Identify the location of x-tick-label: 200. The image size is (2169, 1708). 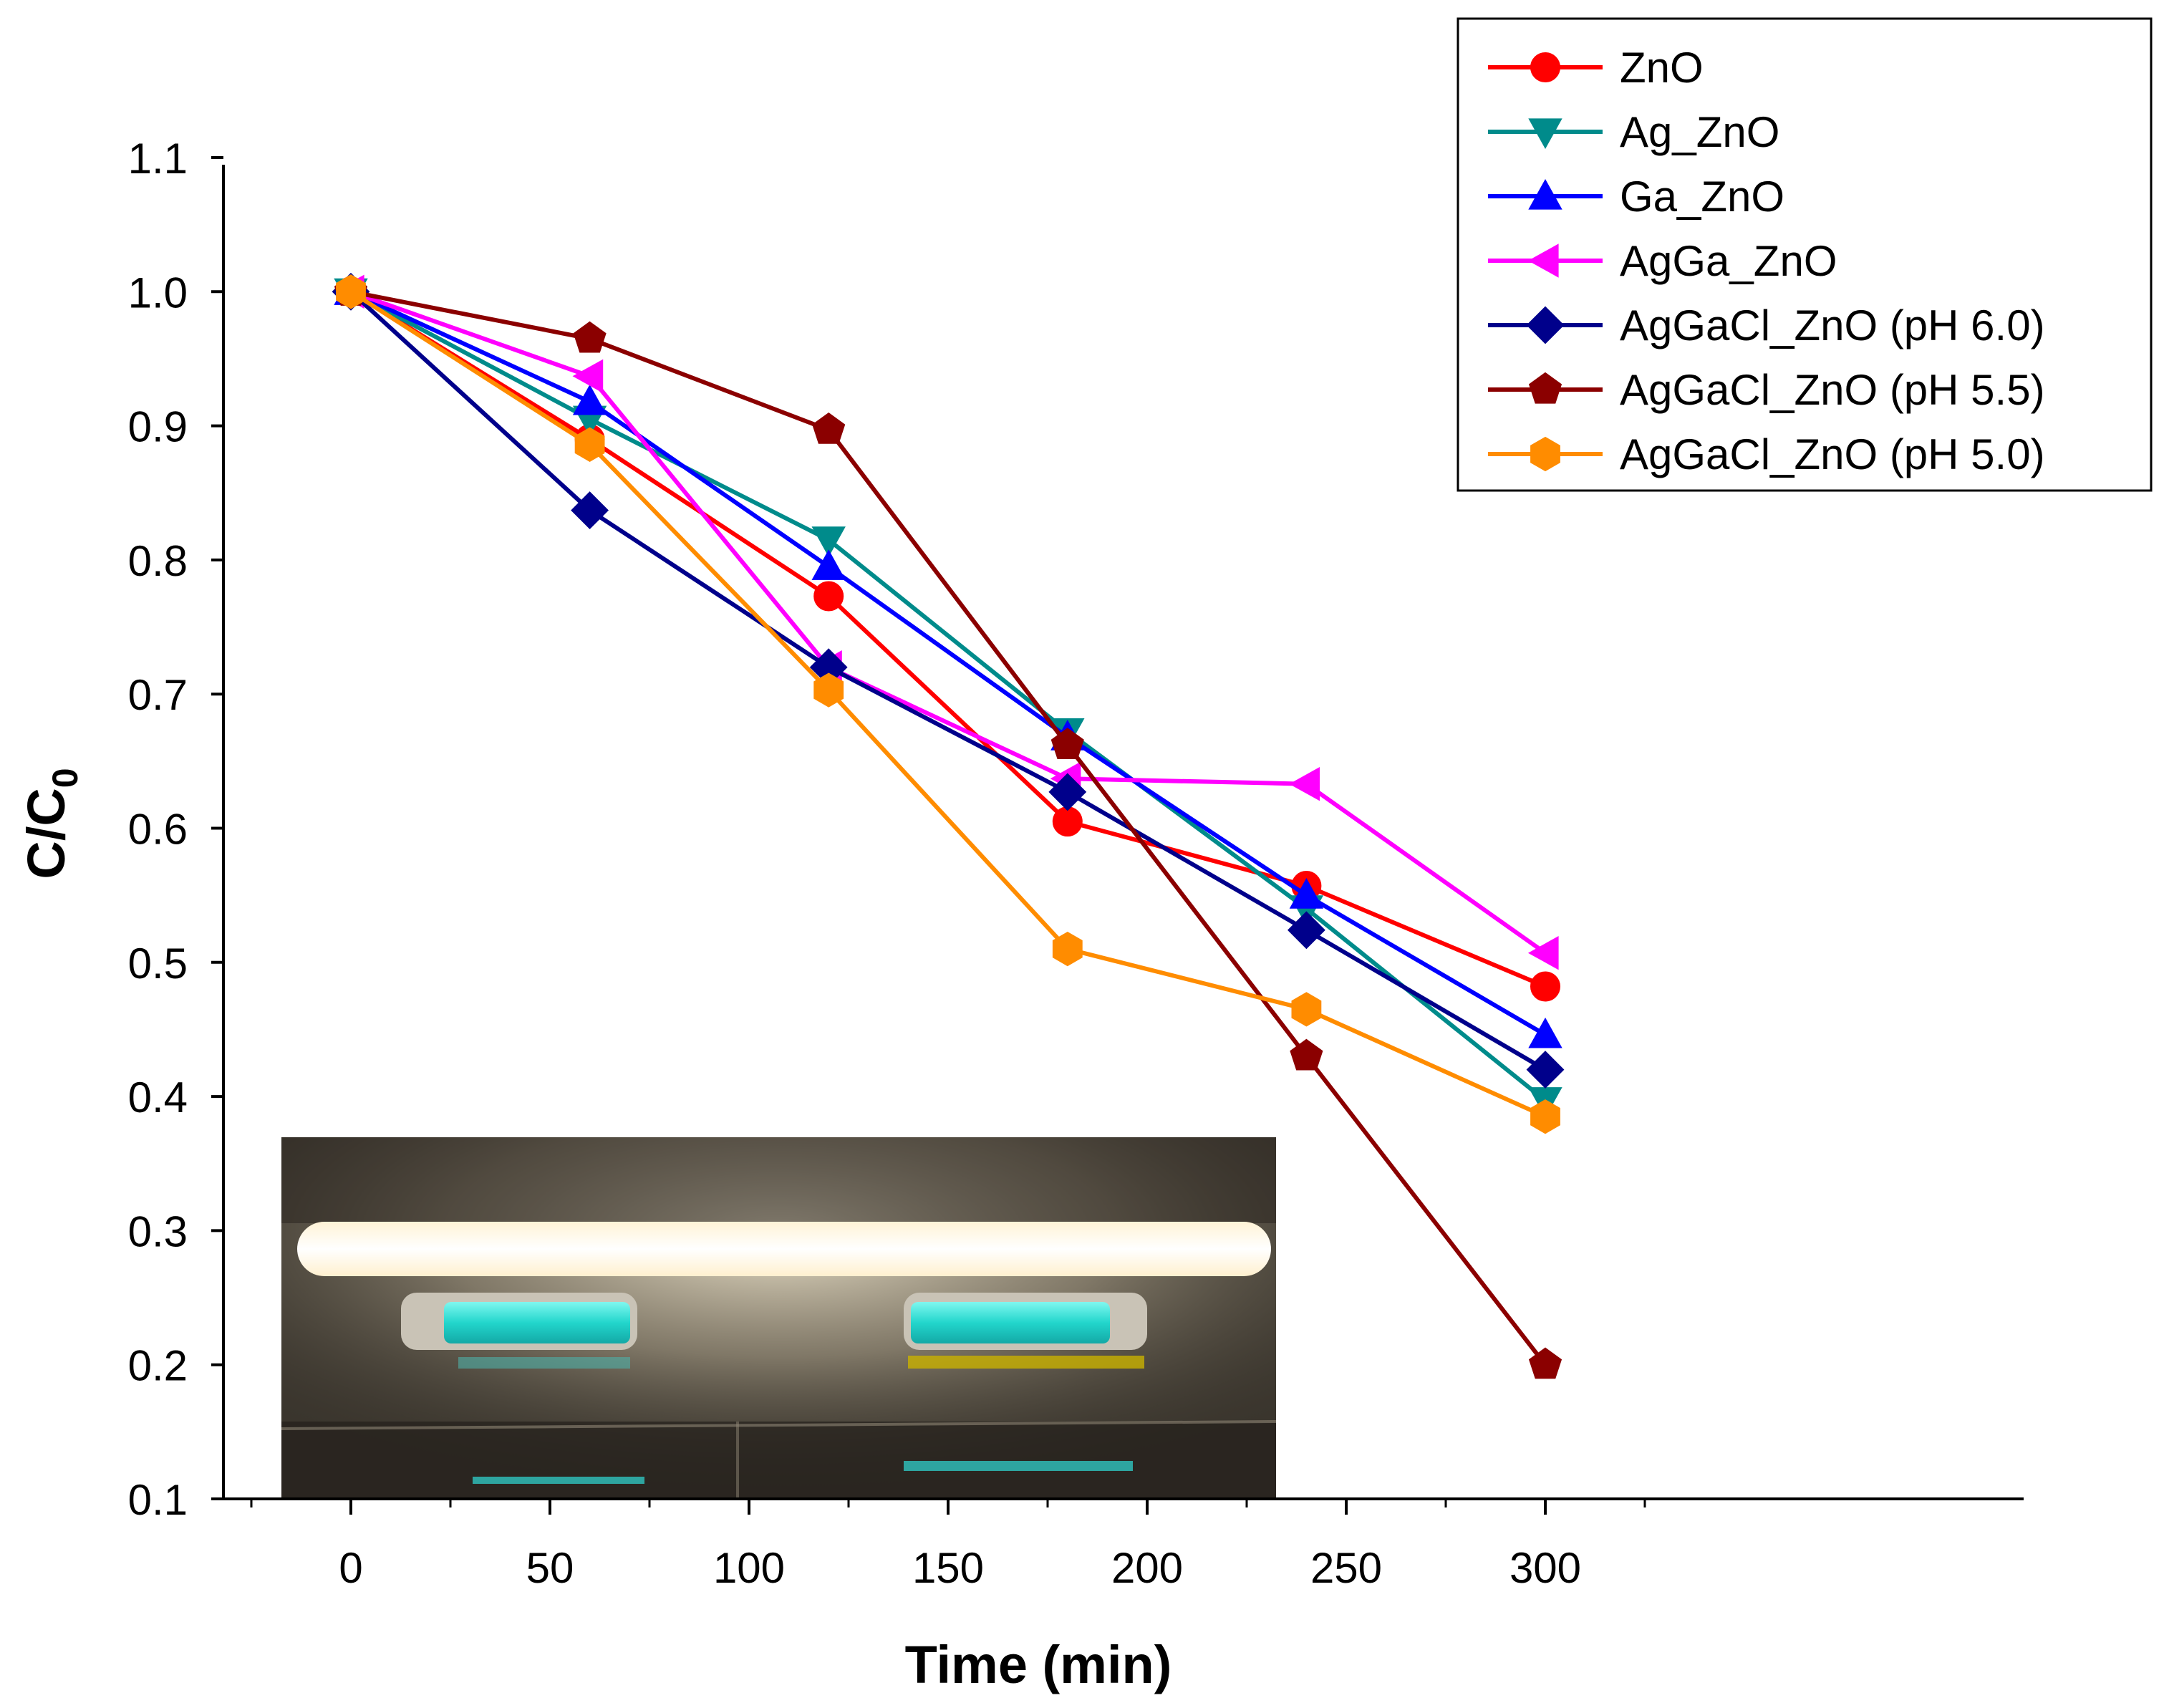
(1147, 1568).